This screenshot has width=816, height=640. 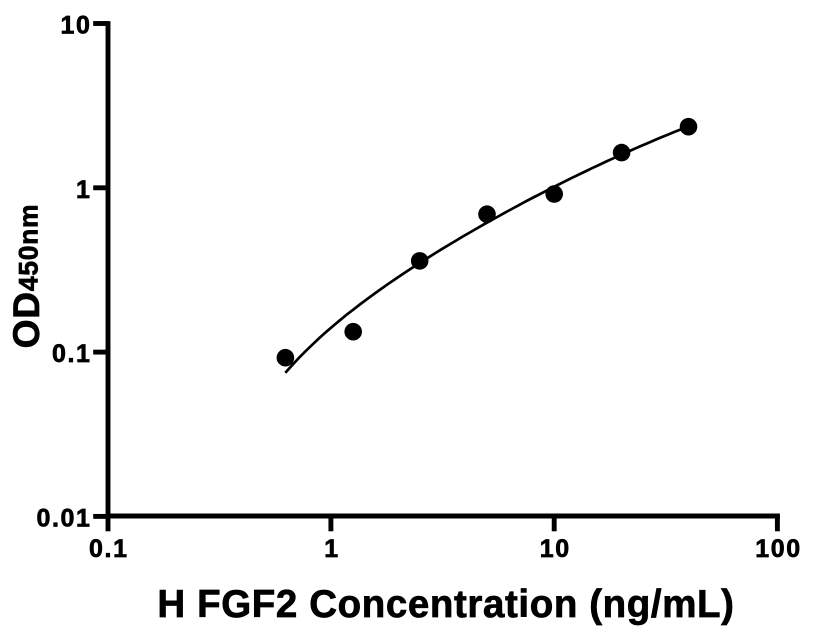 I want to click on svg-text: 0.01, so click(x=63, y=519).